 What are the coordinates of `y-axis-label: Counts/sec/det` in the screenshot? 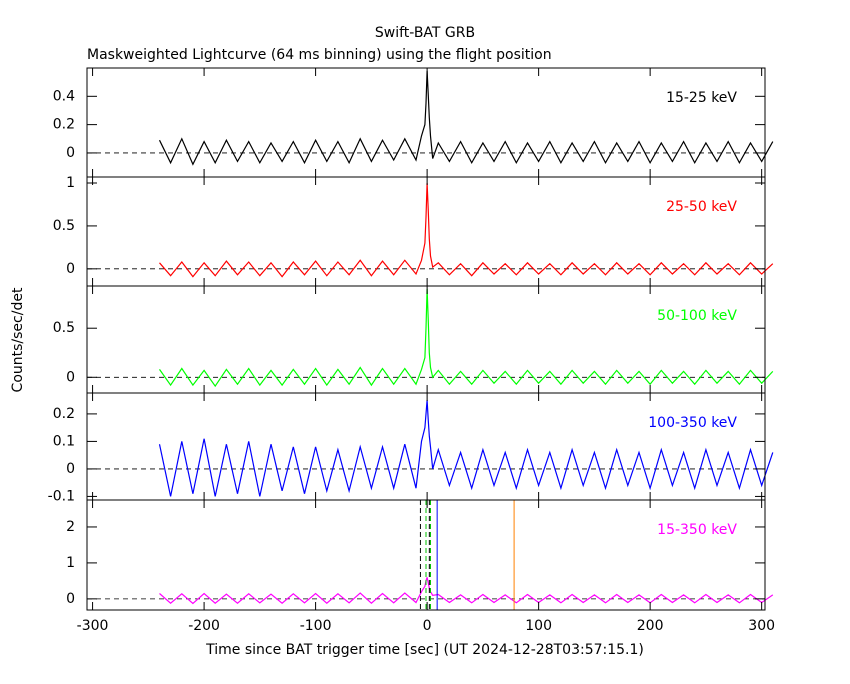 It's located at (18, 339).